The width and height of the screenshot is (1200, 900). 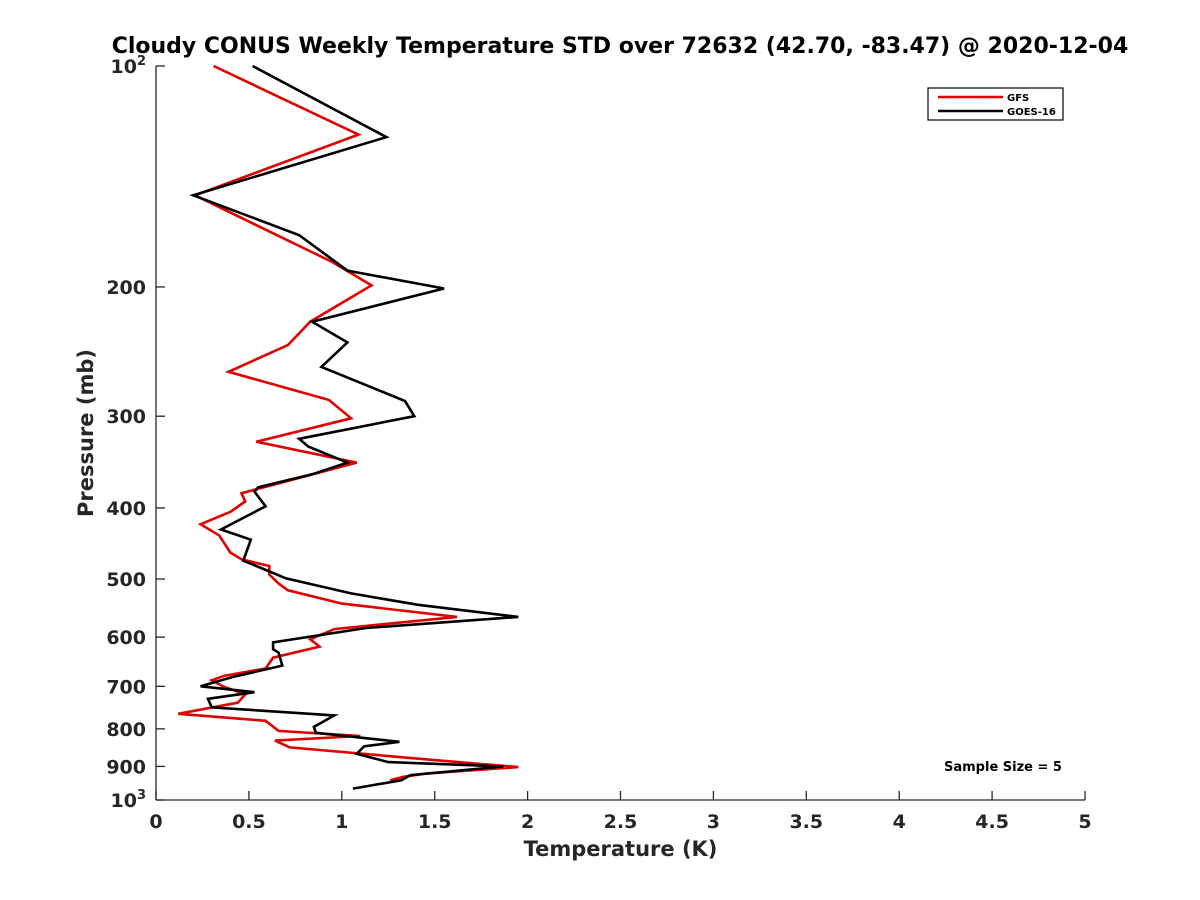 I want to click on x-tick-label: 5, so click(x=1084, y=822).